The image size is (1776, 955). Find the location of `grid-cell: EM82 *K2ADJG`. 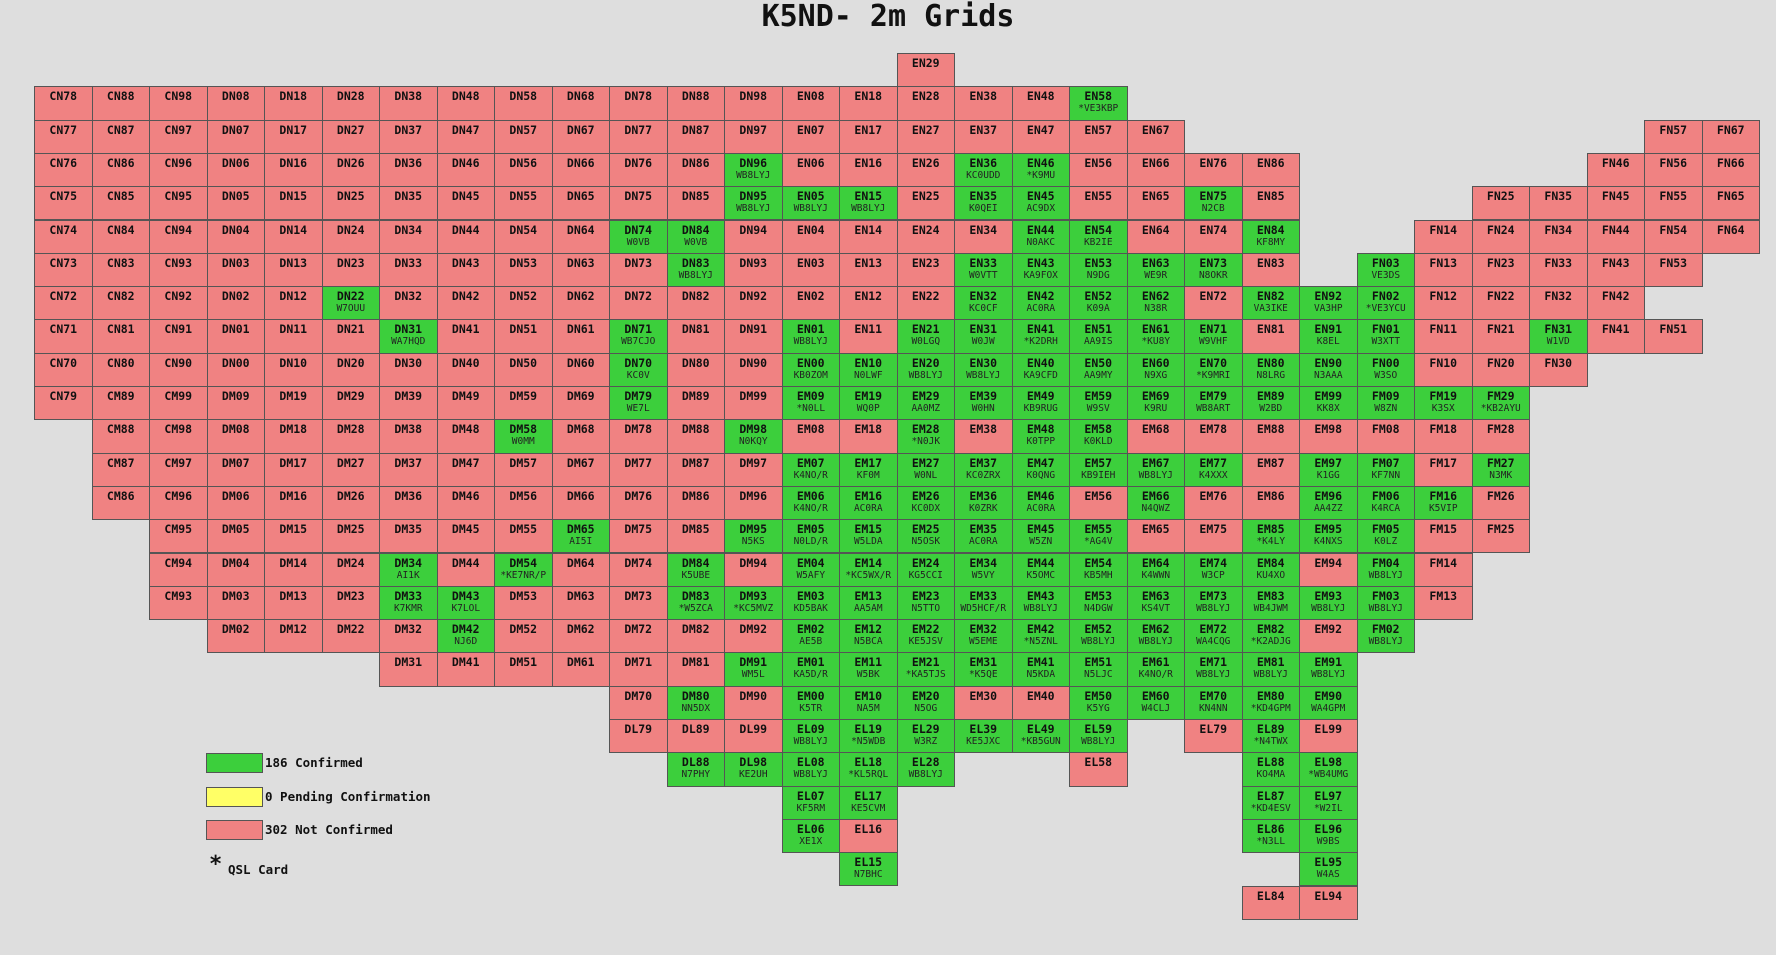

grid-cell: EM82 *K2ADJG is located at coordinates (1270, 636).